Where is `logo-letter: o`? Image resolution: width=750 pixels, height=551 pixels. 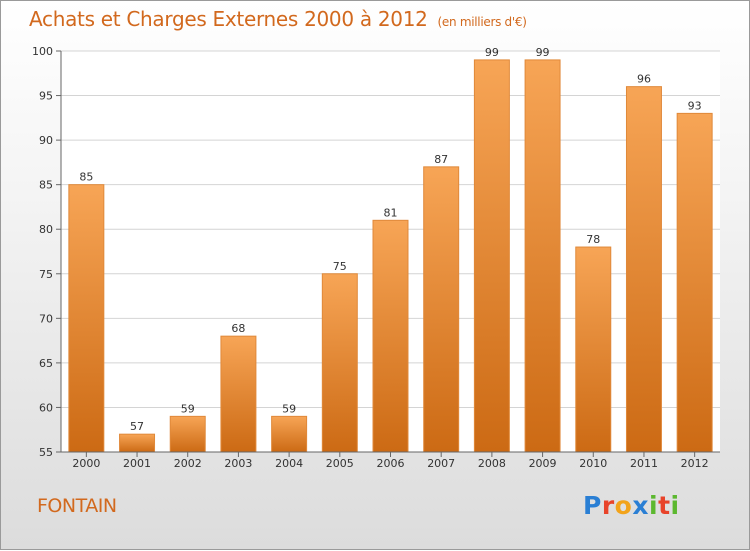
logo-letter: o is located at coordinates (623, 505).